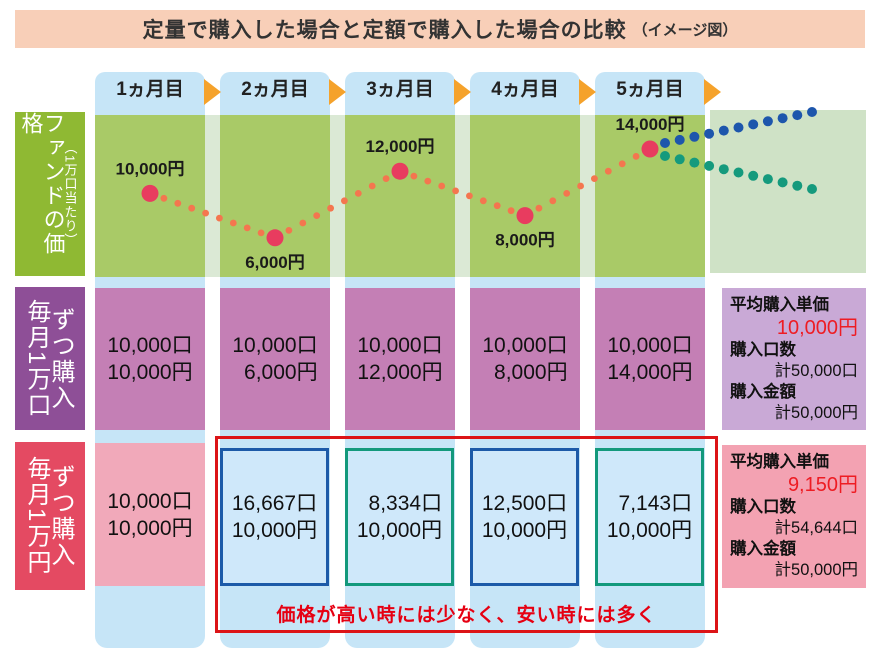 The height and width of the screenshot is (665, 880). I want to click on fund-price-row-label: ファンドの価格 （1万口当たり）, so click(50, 194).